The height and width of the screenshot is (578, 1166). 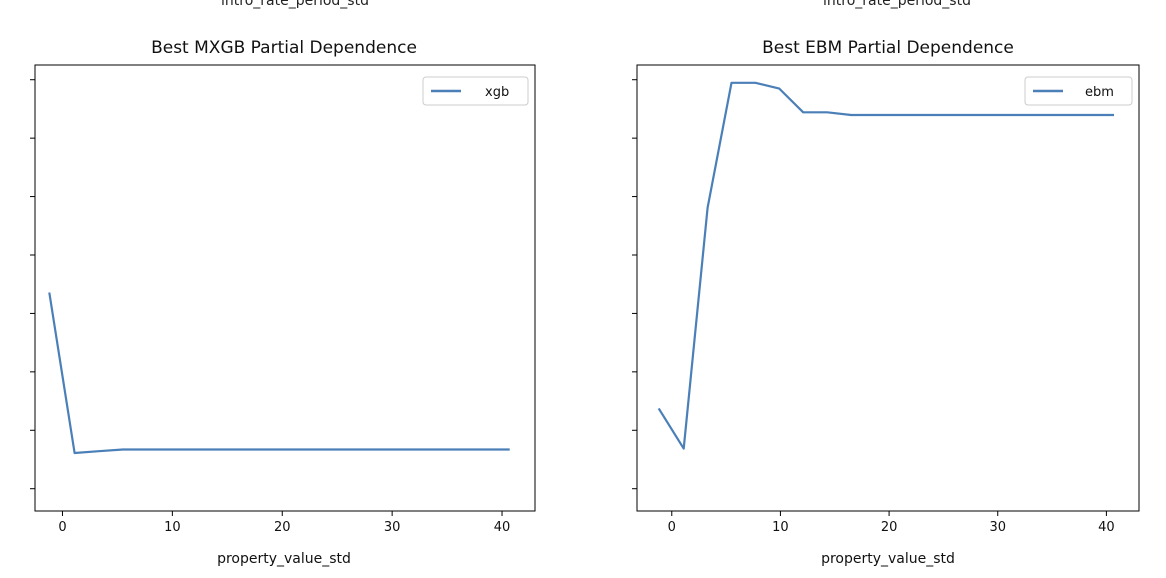 What do you see at coordinates (392, 527) in the screenshot?
I see `xgb-x-tick-label: 30` at bounding box center [392, 527].